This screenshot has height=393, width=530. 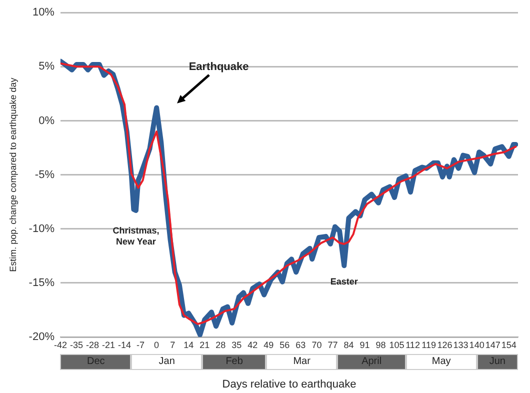 What do you see at coordinates (205, 345) in the screenshot?
I see `x-tick-label: 21` at bounding box center [205, 345].